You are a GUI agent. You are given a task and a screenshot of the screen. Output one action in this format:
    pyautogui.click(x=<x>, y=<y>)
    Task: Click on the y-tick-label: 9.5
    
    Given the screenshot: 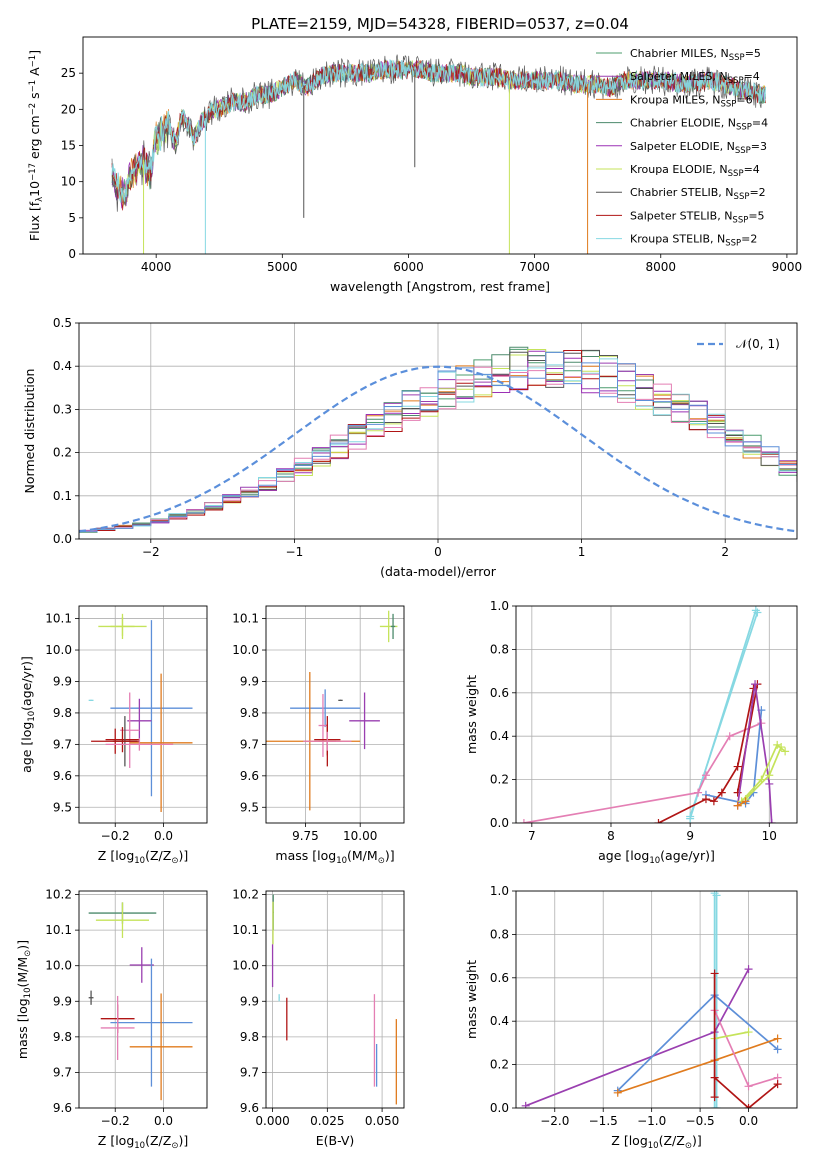 What is the action you would take?
    pyautogui.click(x=249, y=807)
    